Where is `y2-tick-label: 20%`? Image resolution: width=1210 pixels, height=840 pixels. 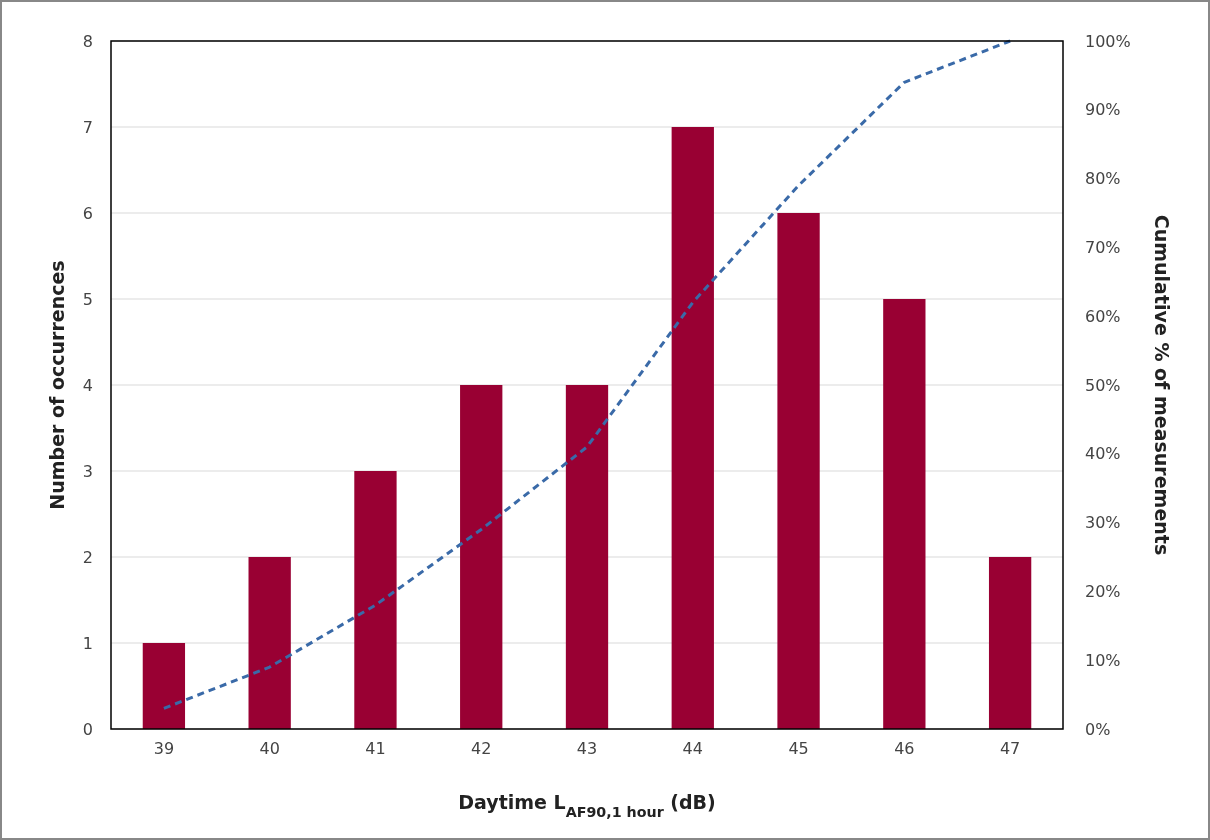
y2-tick-label: 20% is located at coordinates (1103, 592).